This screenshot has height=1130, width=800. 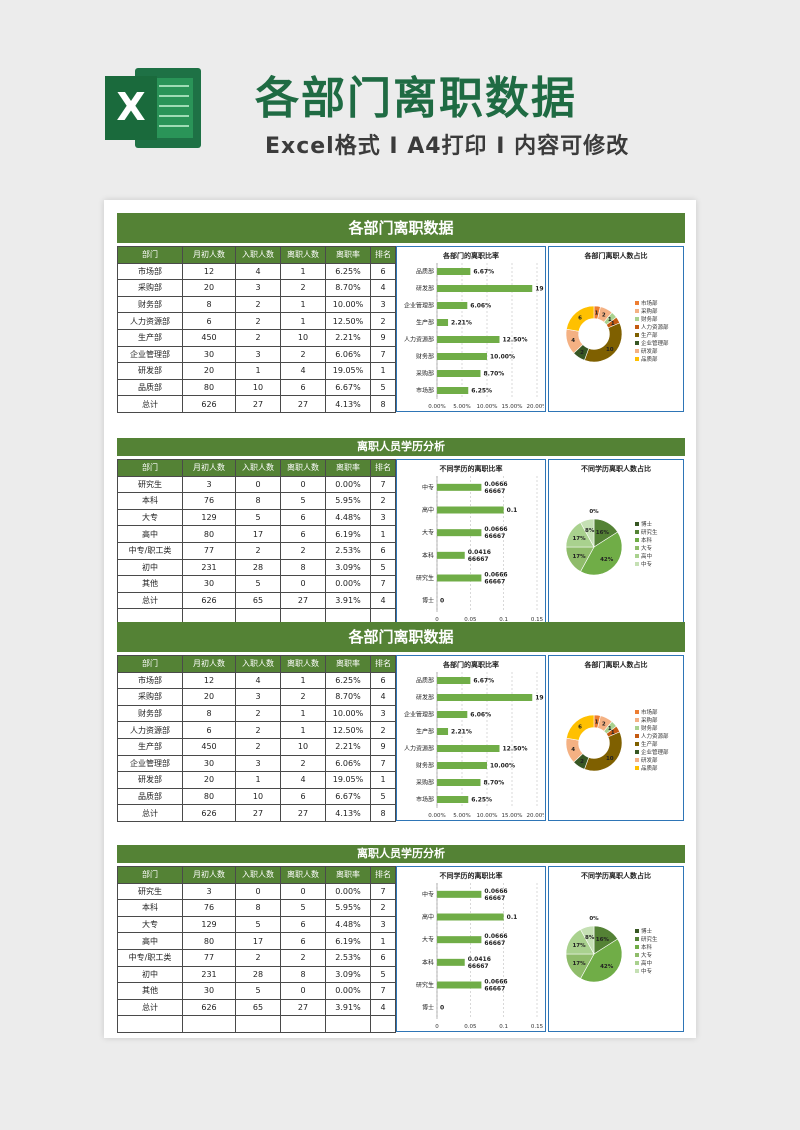 What do you see at coordinates (150, 304) in the screenshot?
I see `table-cell: 财务部` at bounding box center [150, 304].